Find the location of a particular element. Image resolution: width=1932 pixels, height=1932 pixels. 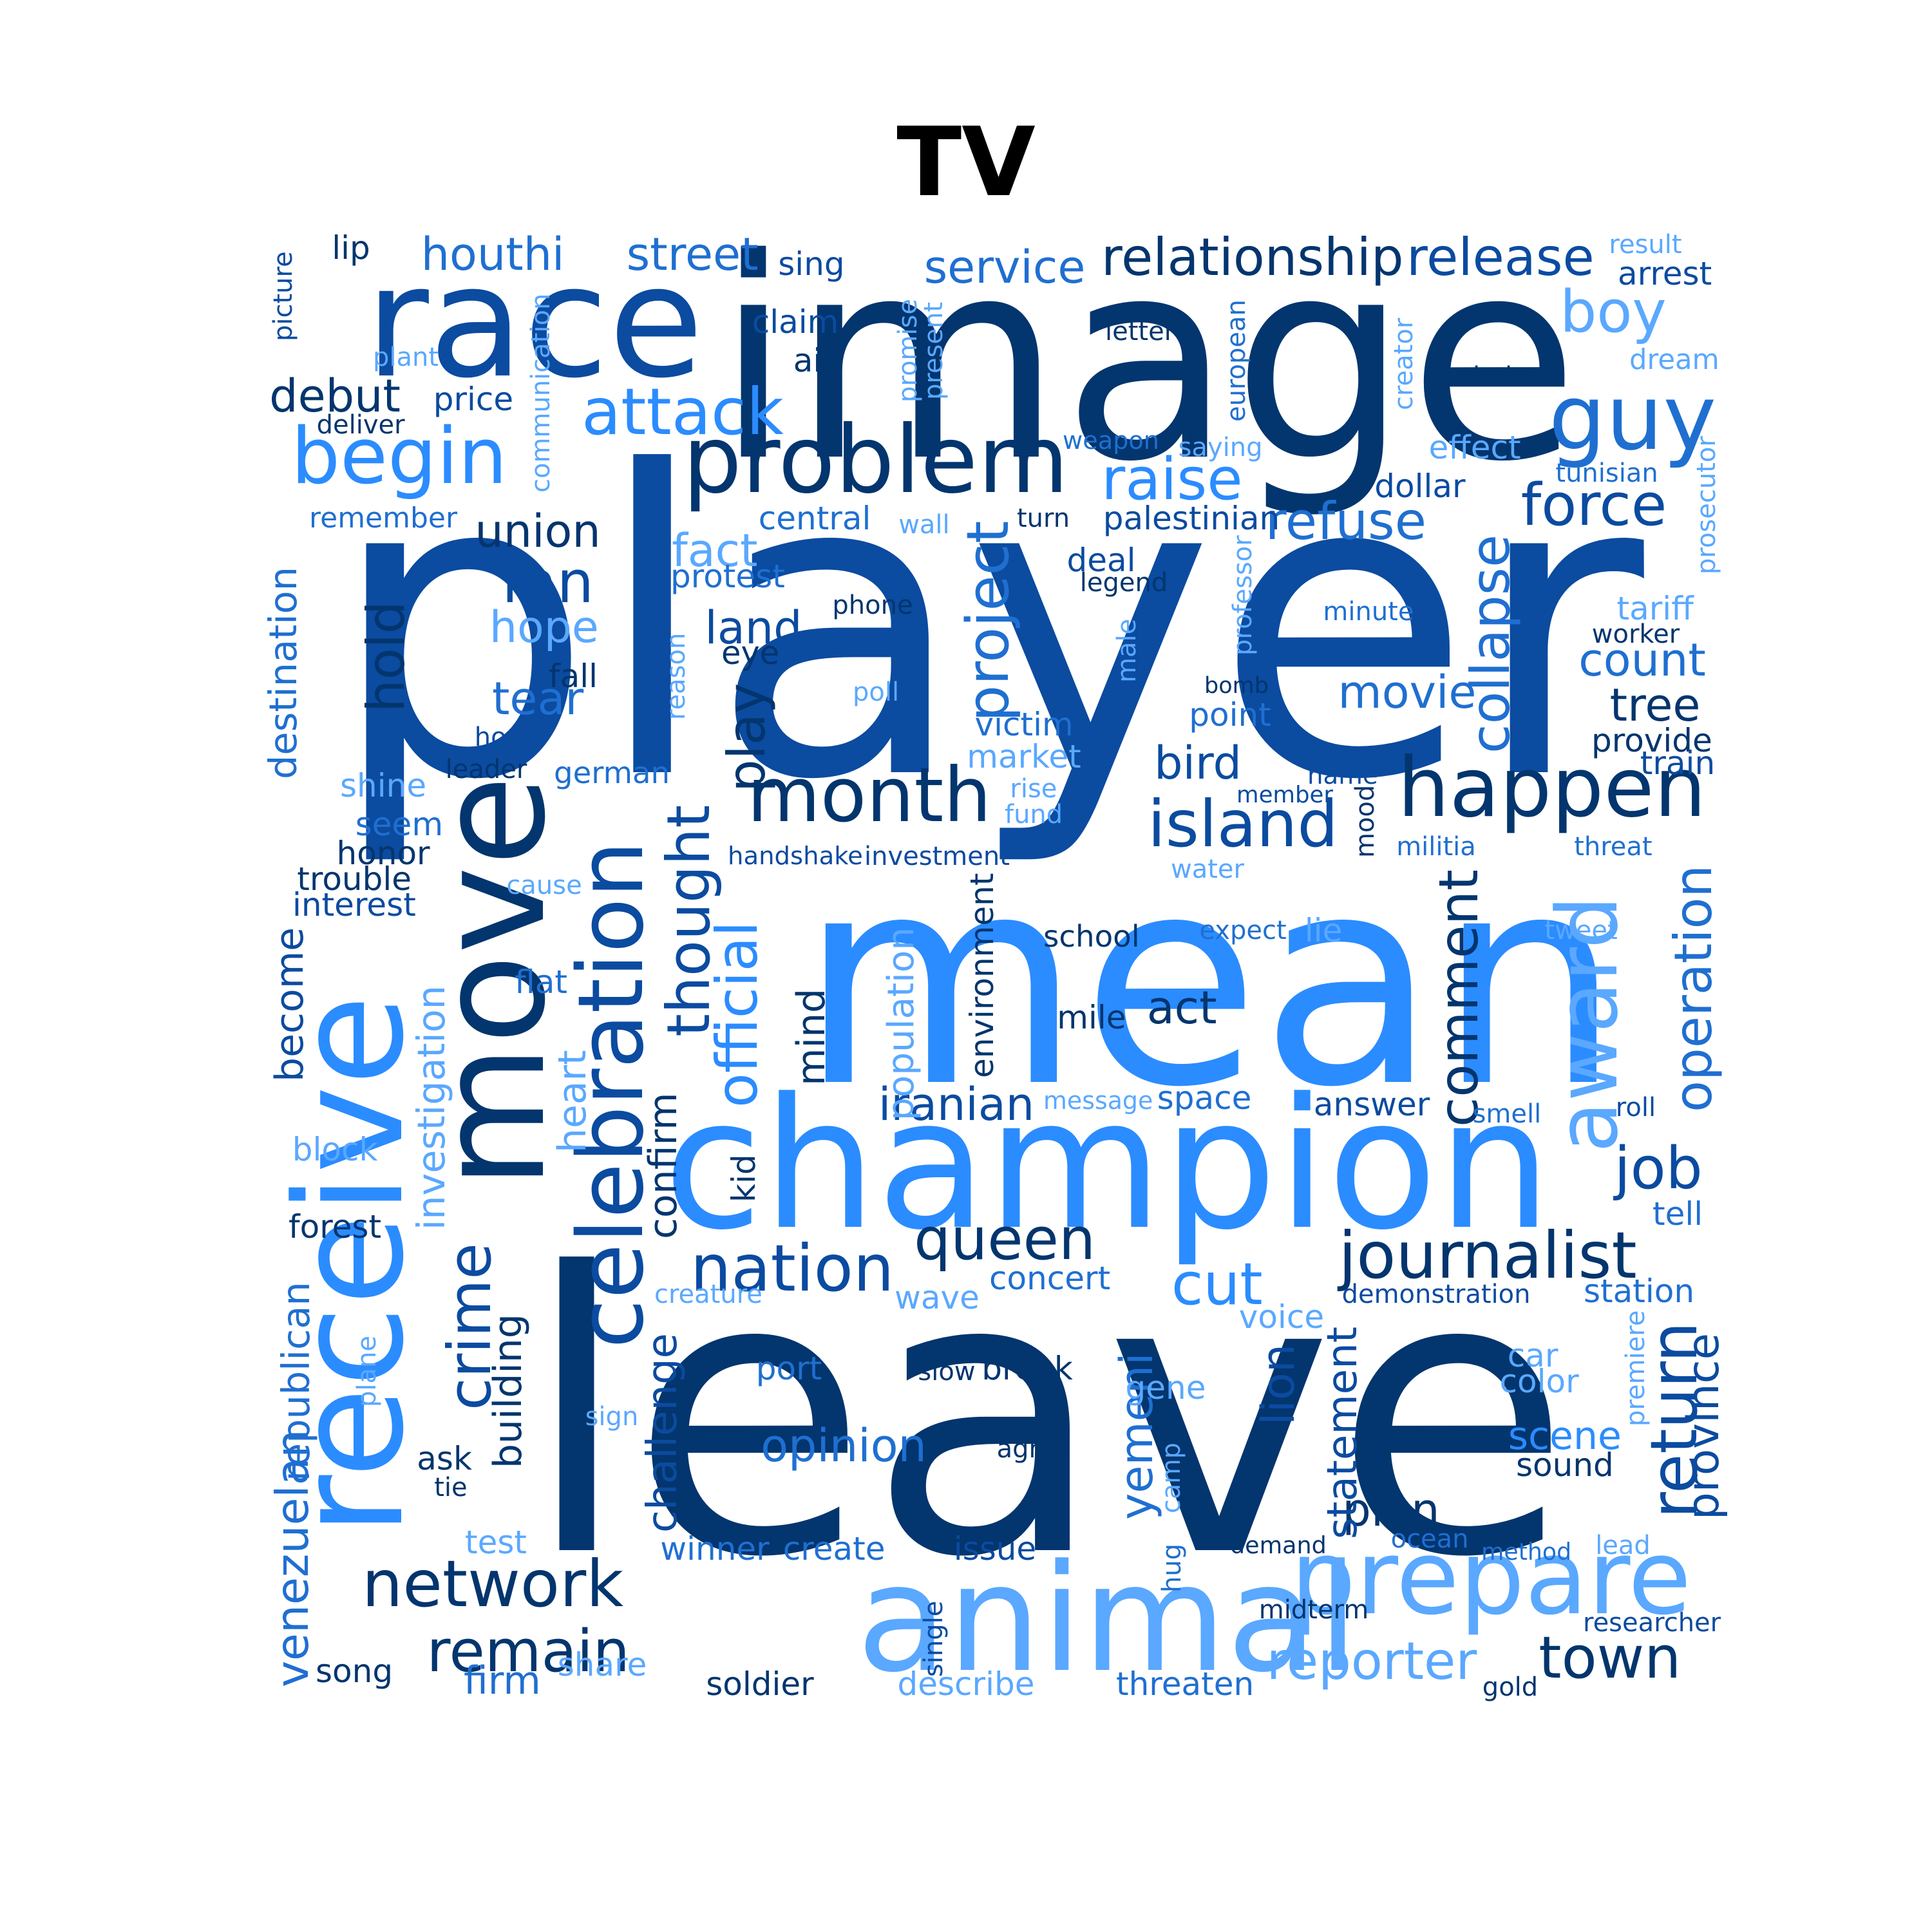

word-answer: answer is located at coordinates (1372, 1104).